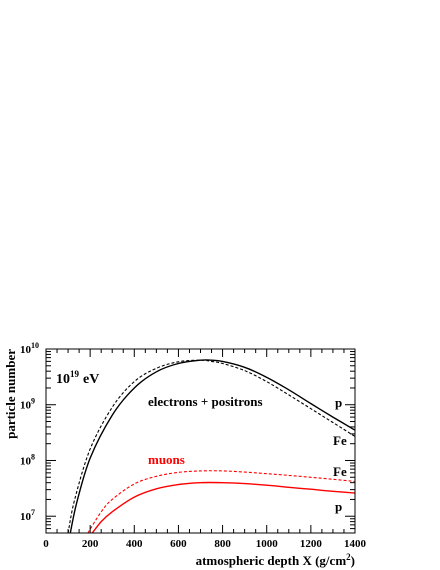 Image resolution: width=440 pixels, height=570 pixels. What do you see at coordinates (166, 459) in the screenshot?
I see `annotation-muons: muons` at bounding box center [166, 459].